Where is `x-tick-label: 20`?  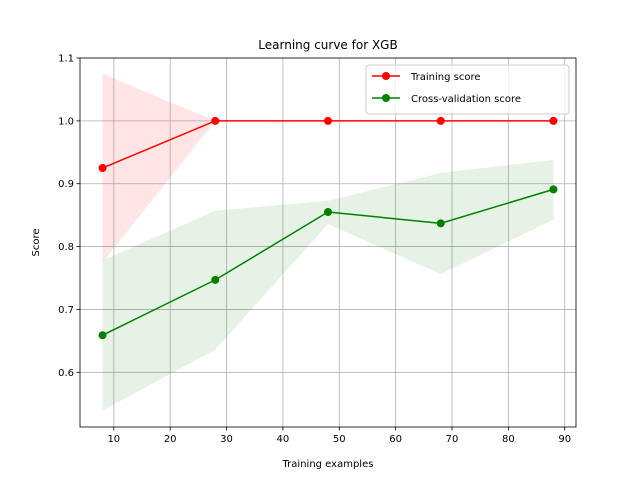
x-tick-label: 20 is located at coordinates (170, 439).